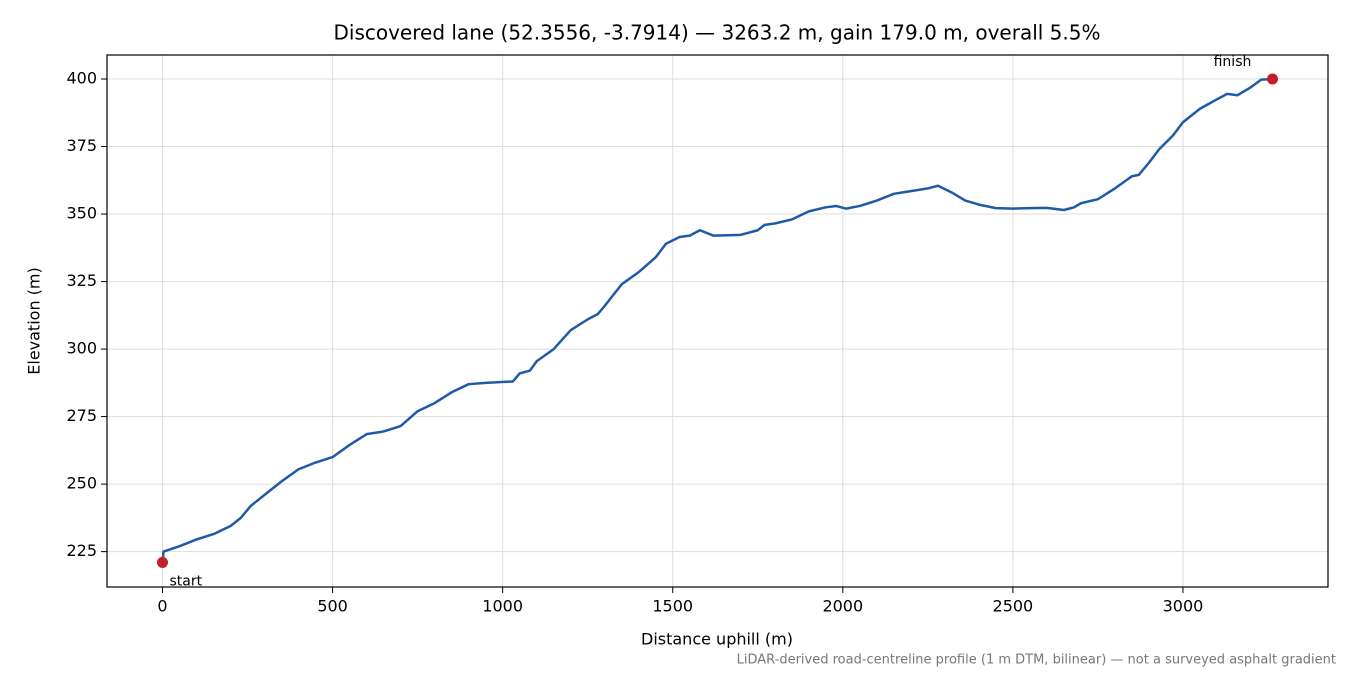 The height and width of the screenshot is (675, 1350). What do you see at coordinates (34, 320) in the screenshot?
I see `y-axis-label: Elevation (m)` at bounding box center [34, 320].